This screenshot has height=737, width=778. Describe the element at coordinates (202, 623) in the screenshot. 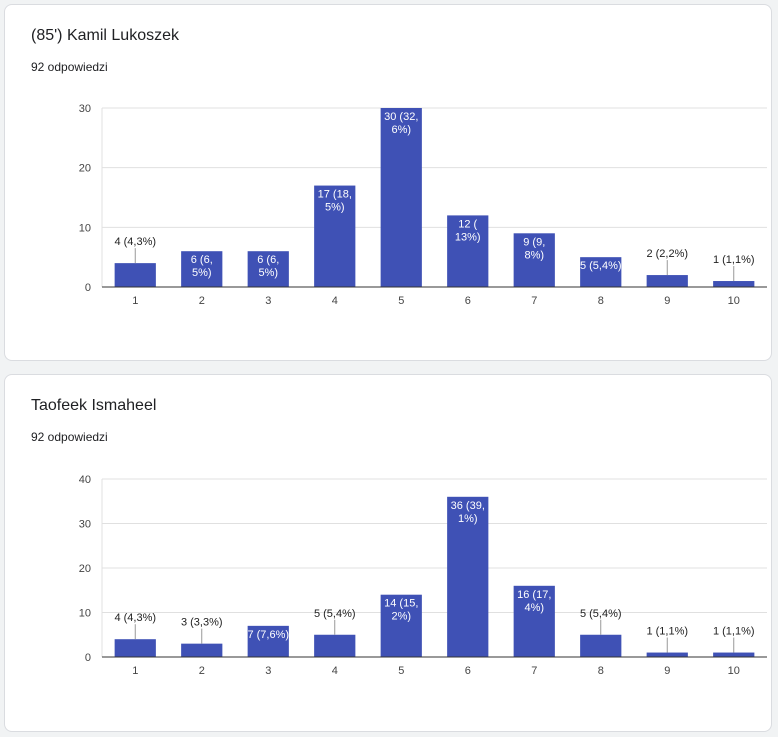

I see `data-label: 3 (3,3%)` at that location.